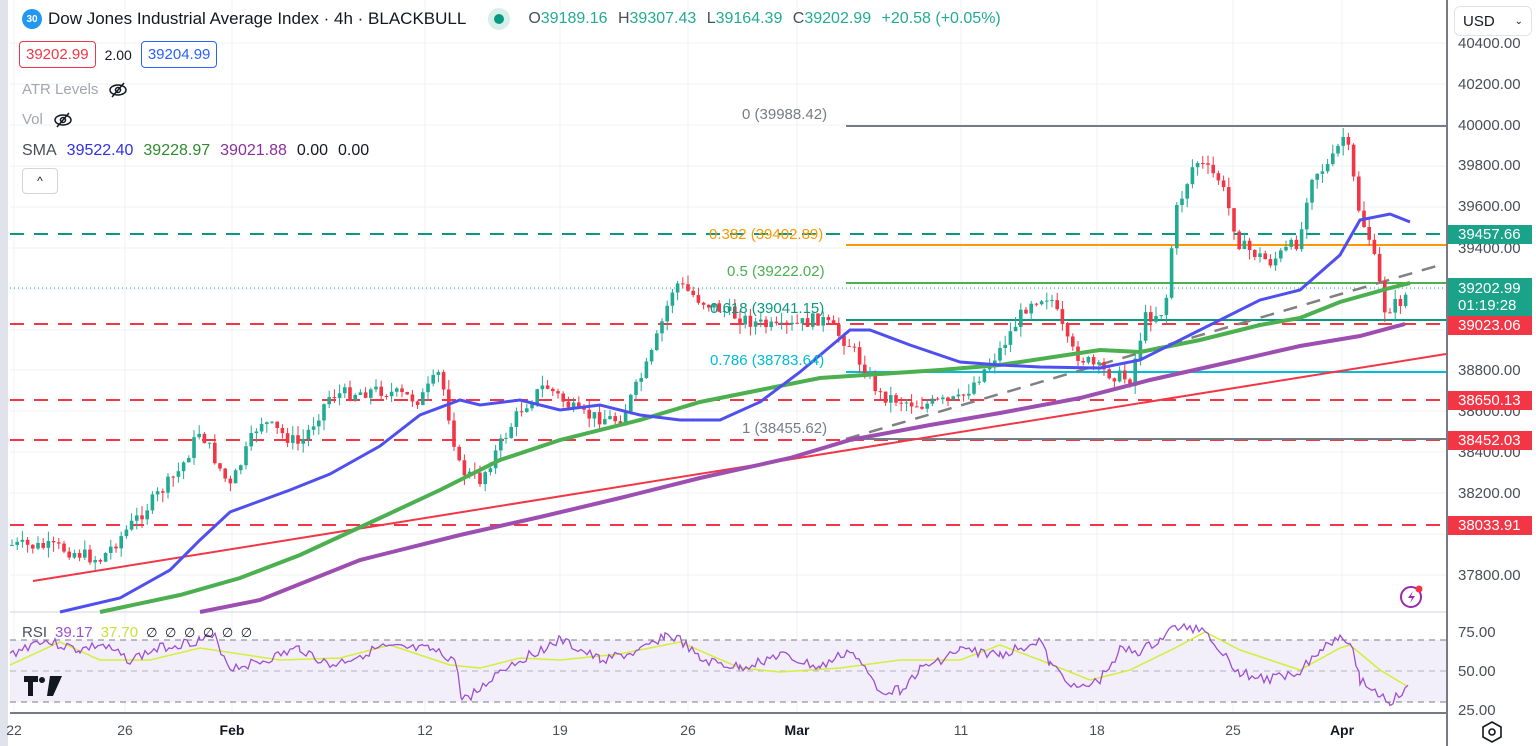  Describe the element at coordinates (253, 150) in the screenshot. I see `sma-slow-value: 39021.88` at that location.